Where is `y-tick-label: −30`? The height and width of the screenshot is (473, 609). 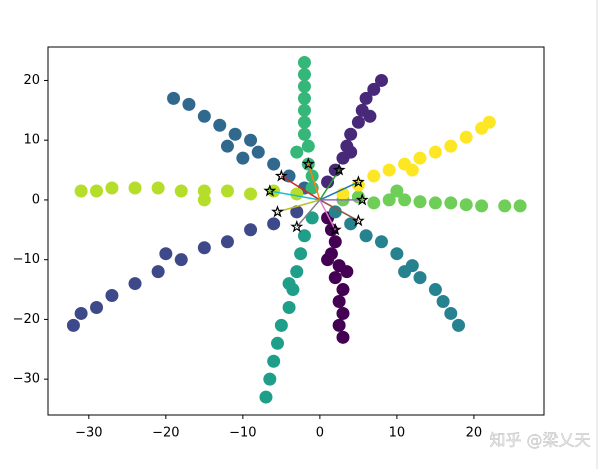 y-tick-label: −30 is located at coordinates (26, 379).